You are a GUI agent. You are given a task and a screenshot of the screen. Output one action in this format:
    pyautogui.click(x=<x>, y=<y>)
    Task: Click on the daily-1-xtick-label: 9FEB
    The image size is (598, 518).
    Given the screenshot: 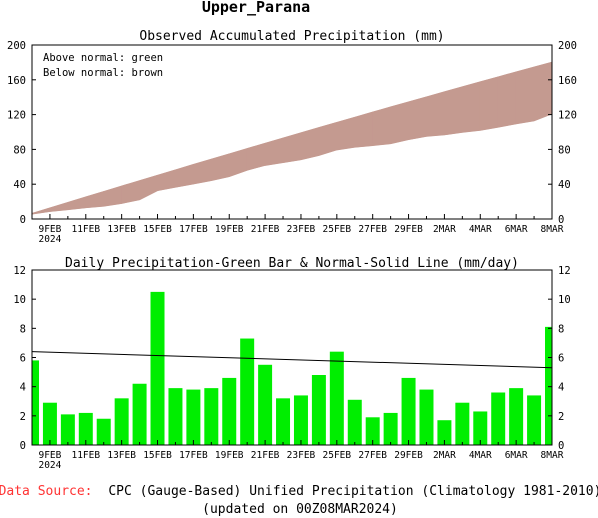 What is the action you would take?
    pyautogui.click(x=49, y=455)
    